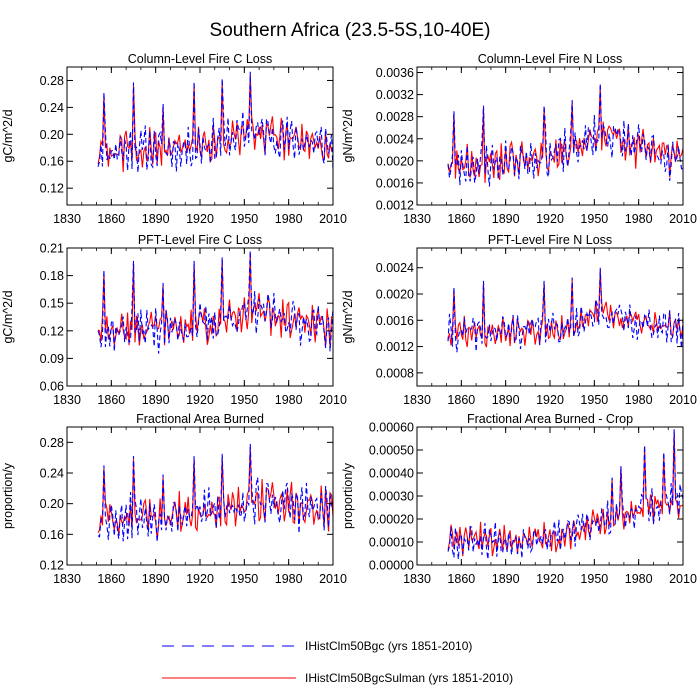 The height and width of the screenshot is (700, 700). I want to click on panel-title: Column-Level Fire C Loss, so click(200, 59).